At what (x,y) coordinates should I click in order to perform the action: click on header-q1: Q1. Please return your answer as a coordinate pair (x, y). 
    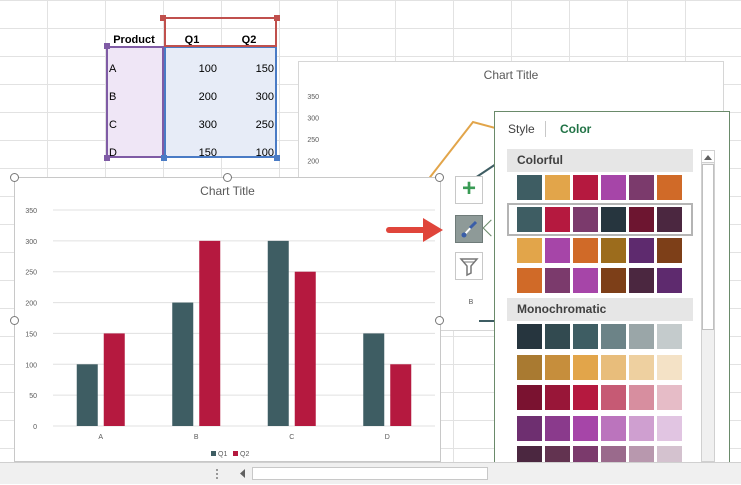
    Looking at the image, I should click on (192, 40).